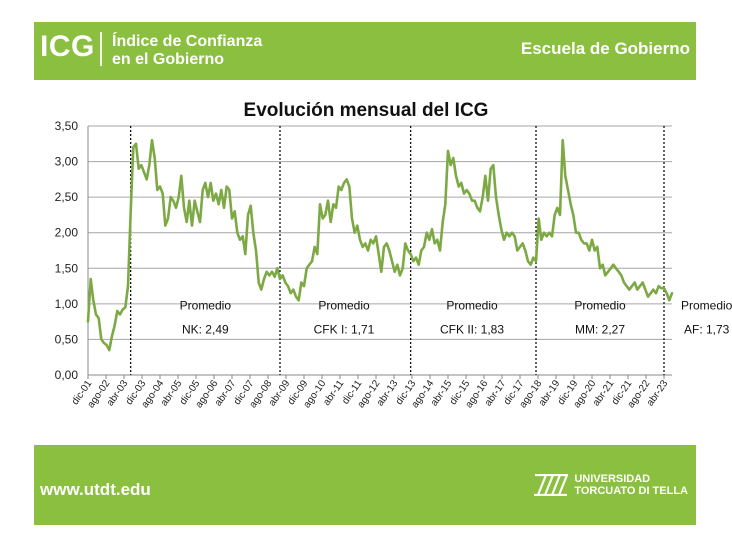 This screenshot has width=732, height=560. Describe the element at coordinates (205, 330) in the screenshot. I see `period-annotation-value: NK: 2,49` at that location.